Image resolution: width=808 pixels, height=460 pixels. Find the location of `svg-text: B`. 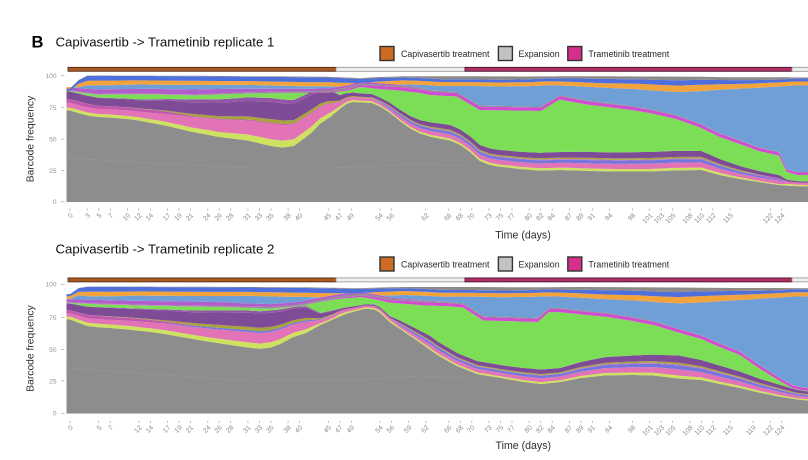

svg-text: B is located at coordinates (38, 42).